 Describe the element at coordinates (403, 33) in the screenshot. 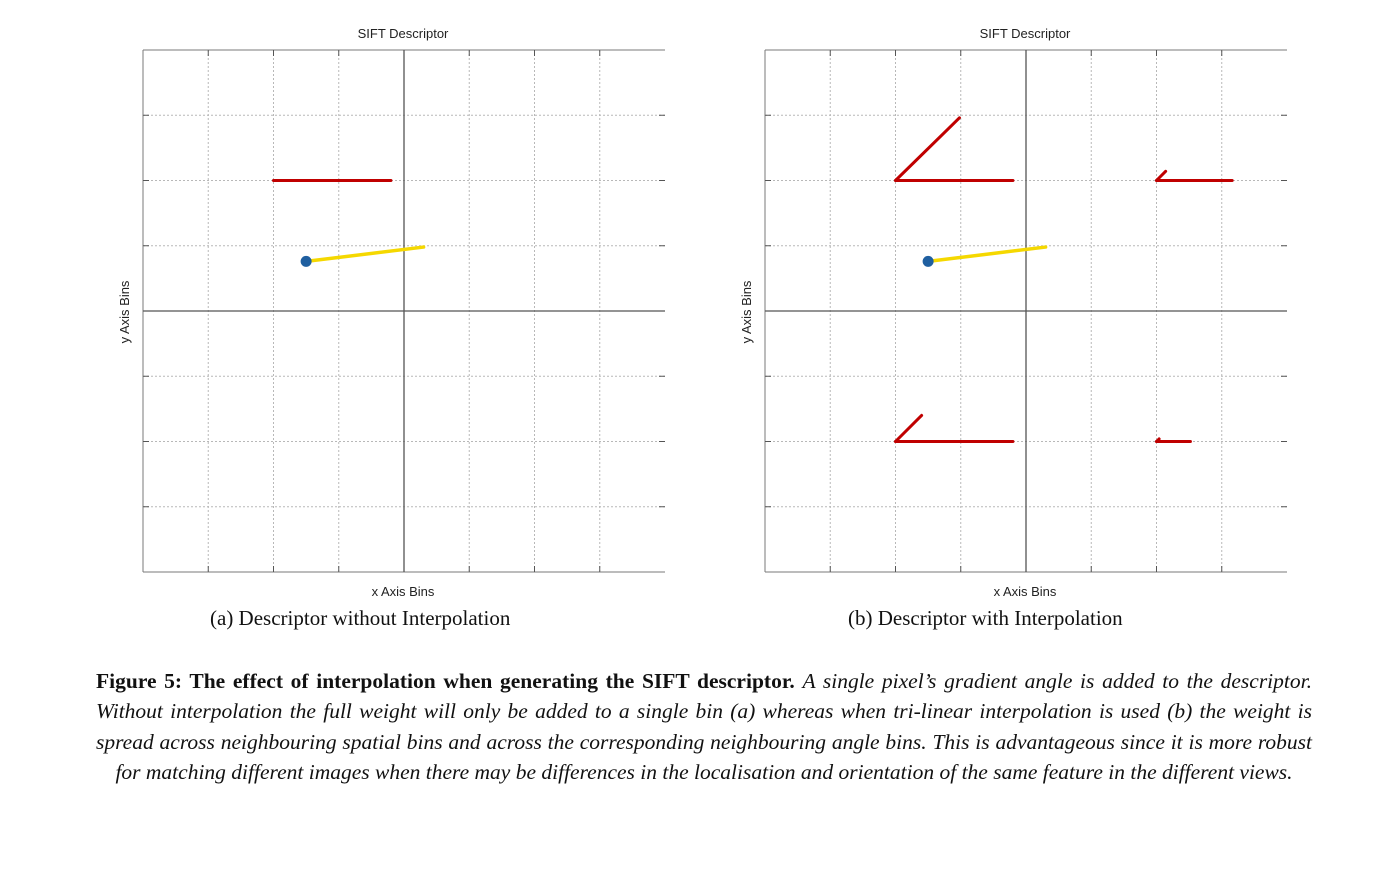

I see `panel-a-title: SIFT Descriptor` at that location.